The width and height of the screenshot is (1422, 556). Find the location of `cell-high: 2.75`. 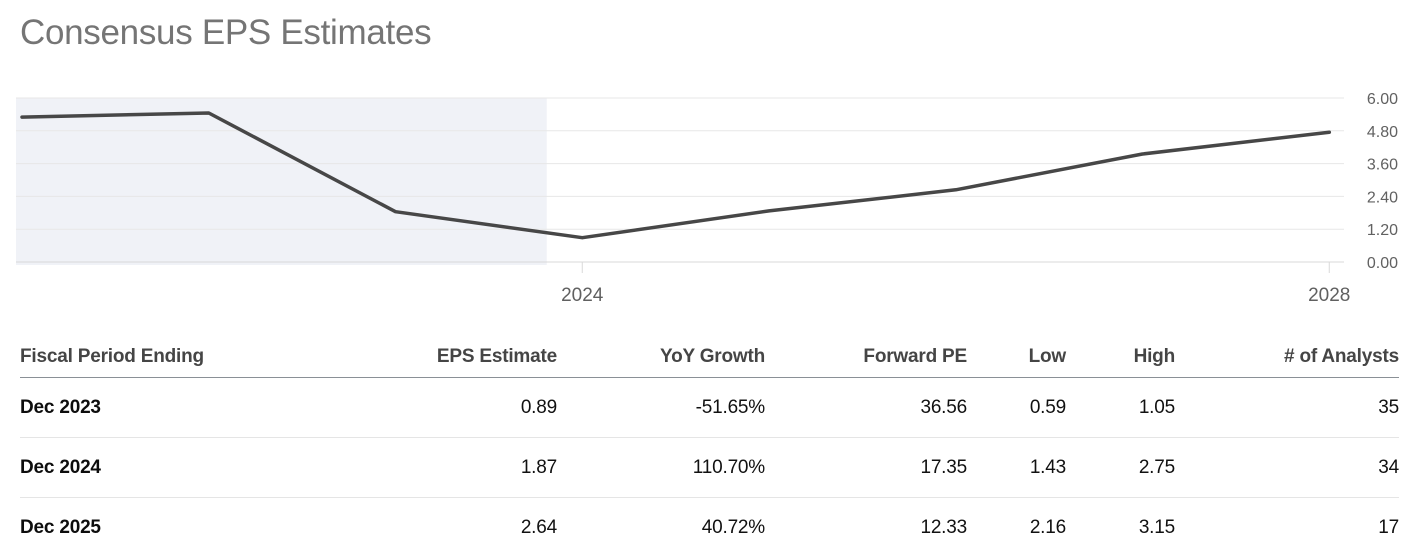

cell-high: 2.75 is located at coordinates (1120, 467).